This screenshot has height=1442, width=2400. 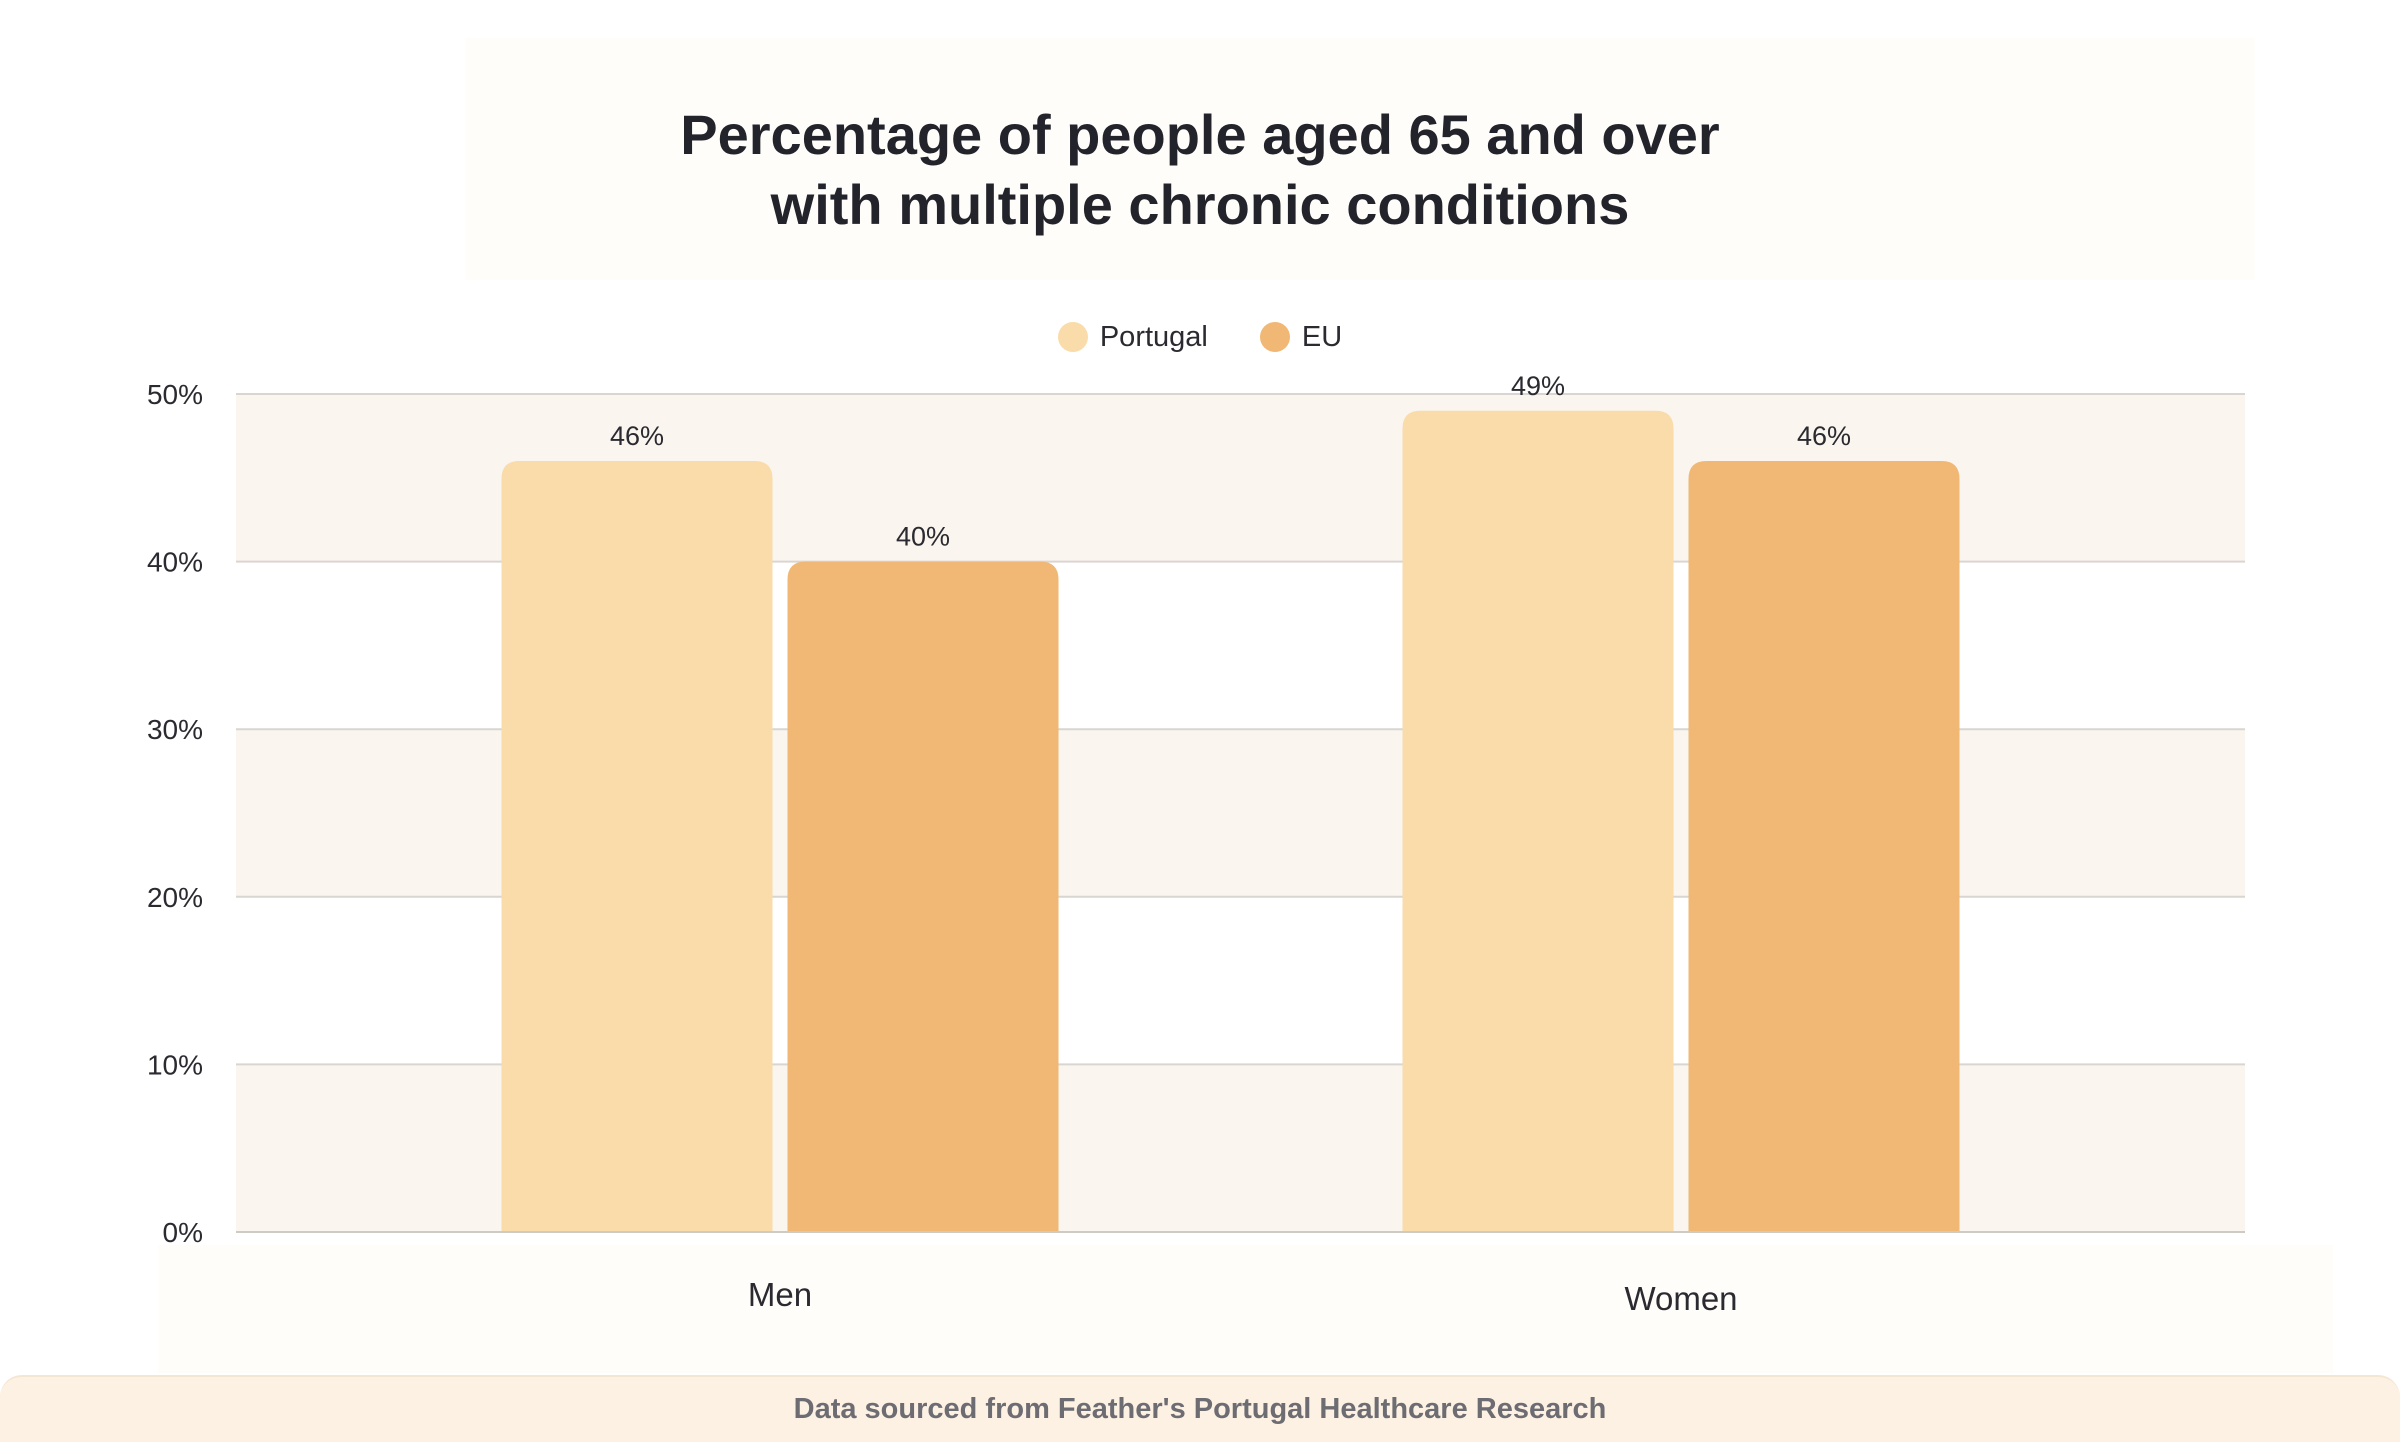 I want to click on y-tick-label: 30%, so click(x=175, y=729).